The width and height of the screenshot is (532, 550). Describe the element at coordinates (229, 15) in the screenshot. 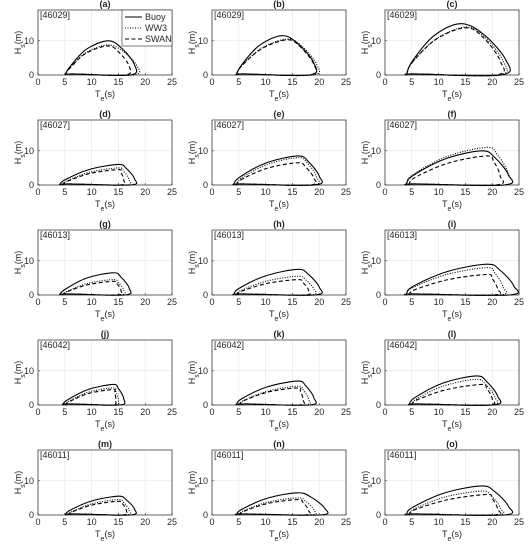

I see `station-label: [46029]` at that location.